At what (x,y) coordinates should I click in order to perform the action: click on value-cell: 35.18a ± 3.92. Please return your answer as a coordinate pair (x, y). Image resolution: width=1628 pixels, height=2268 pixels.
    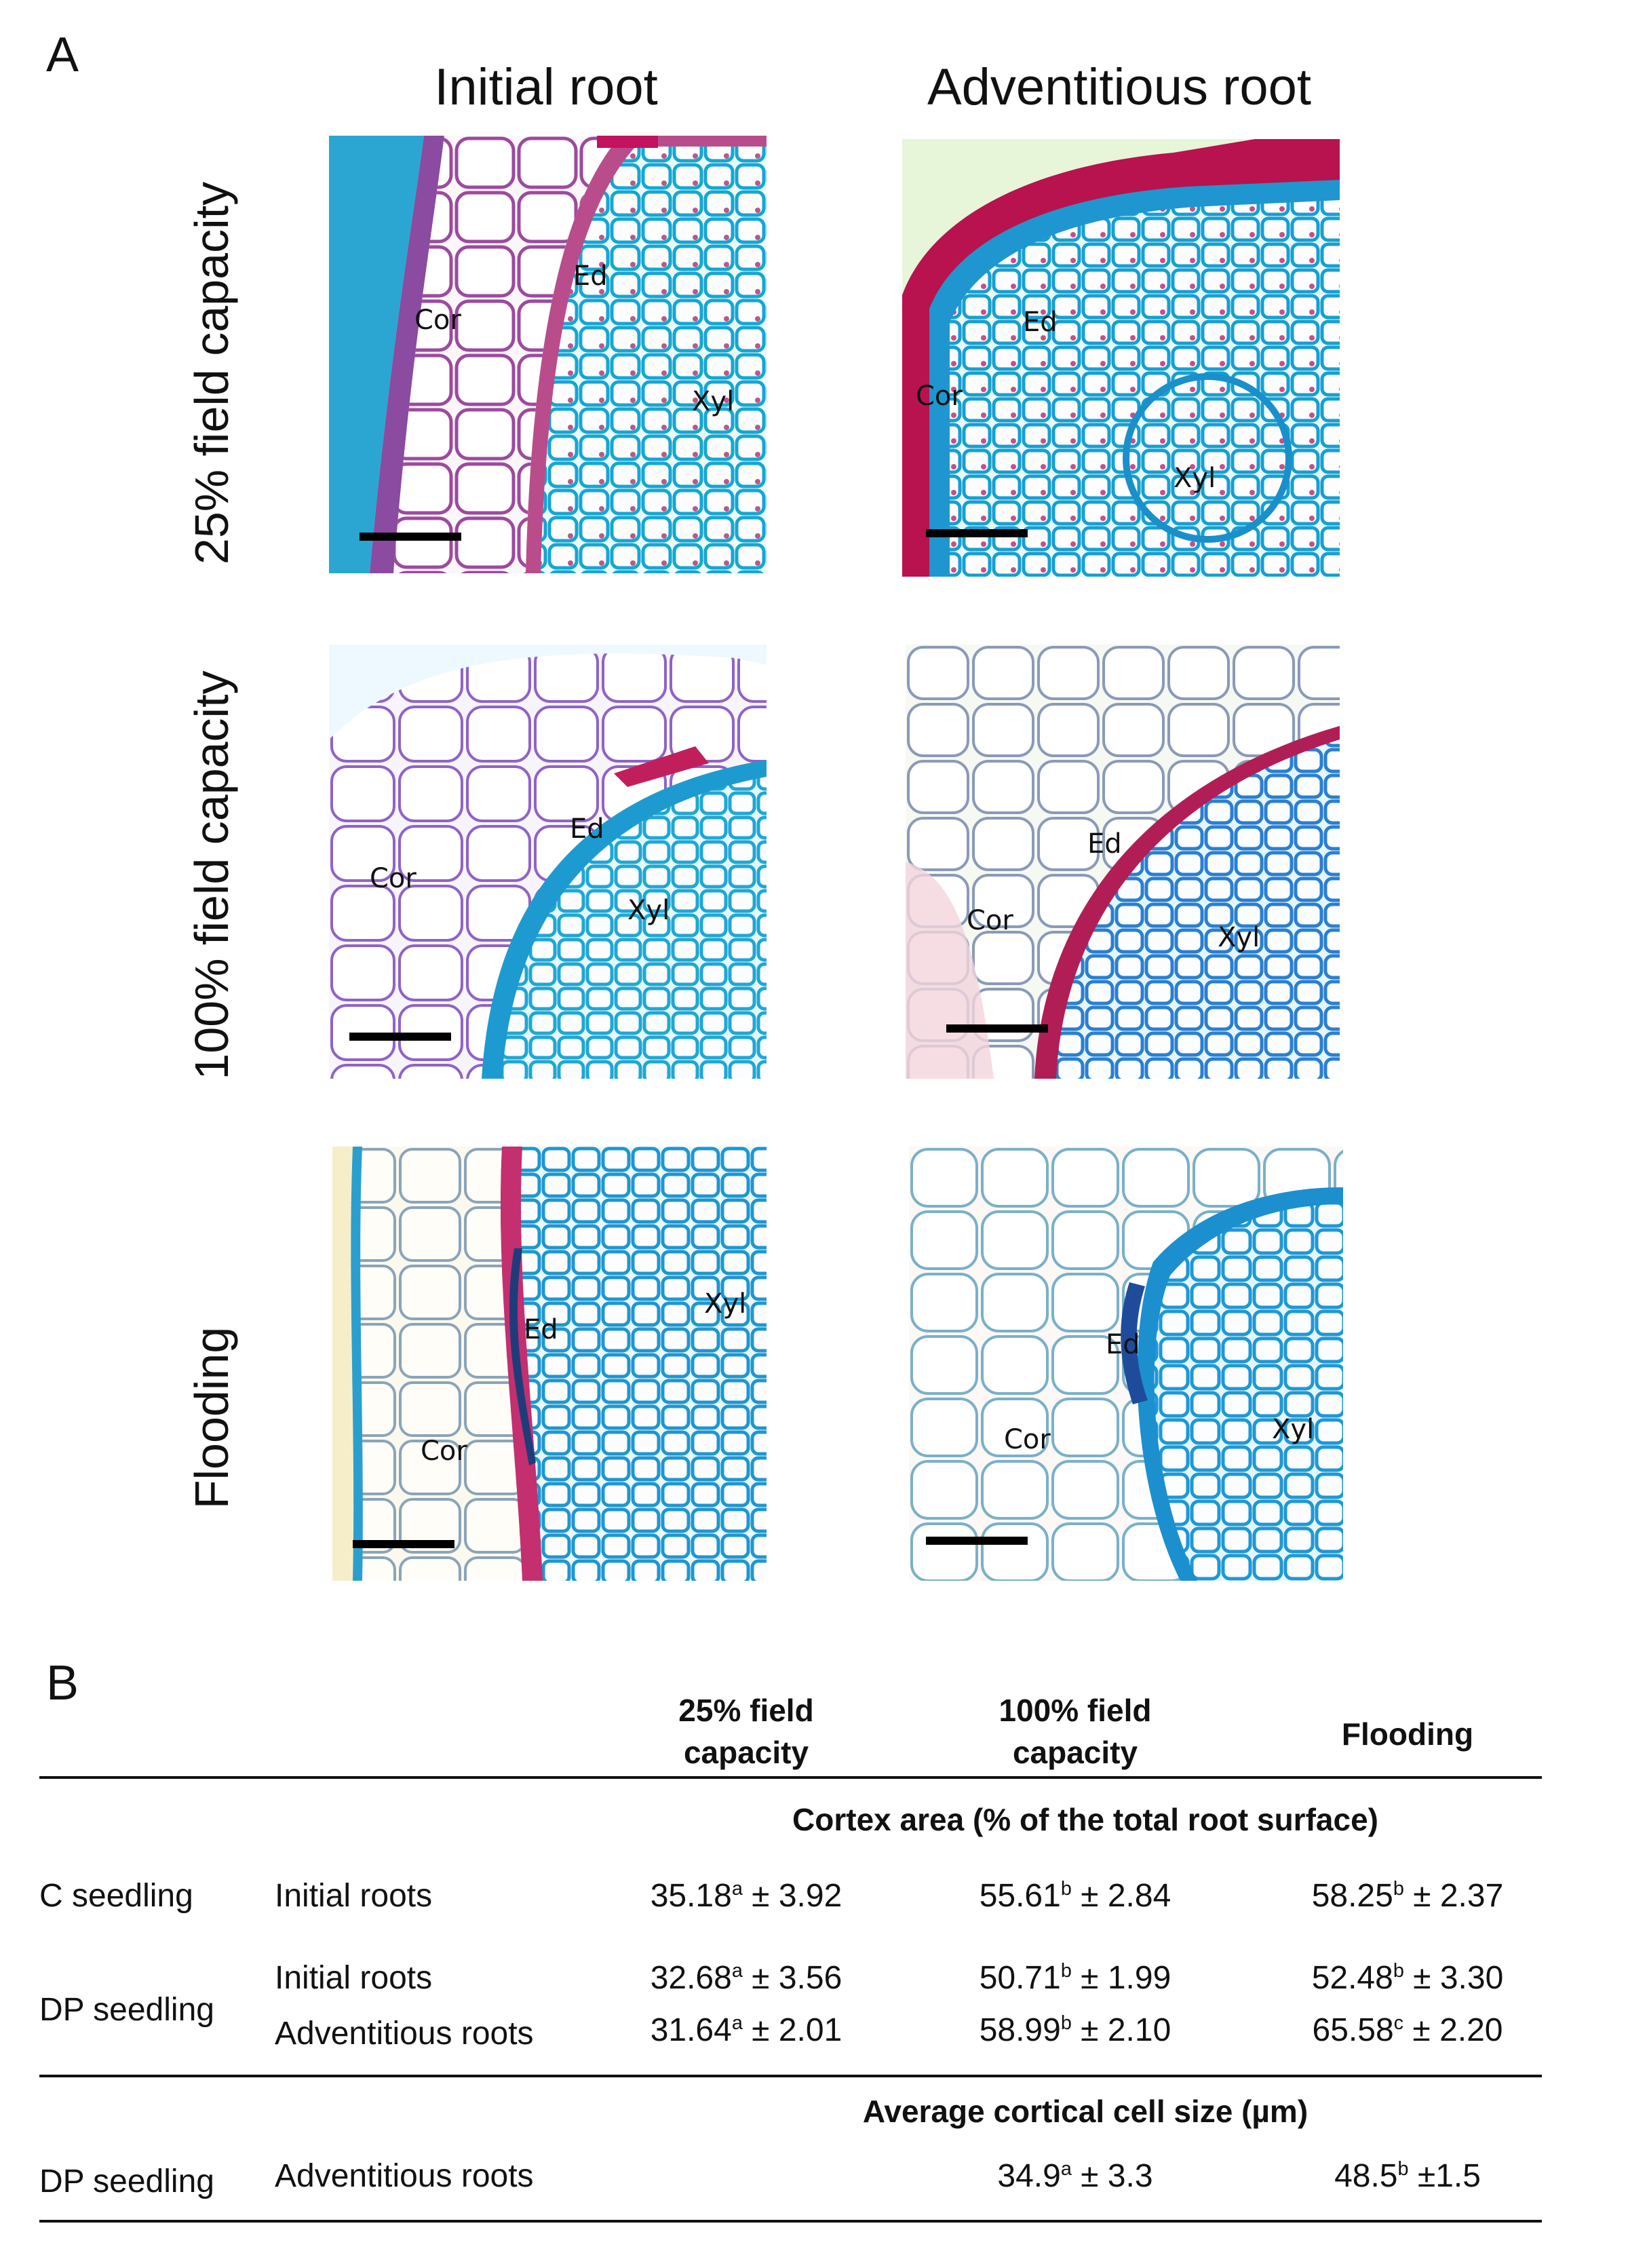
    Looking at the image, I should click on (746, 1896).